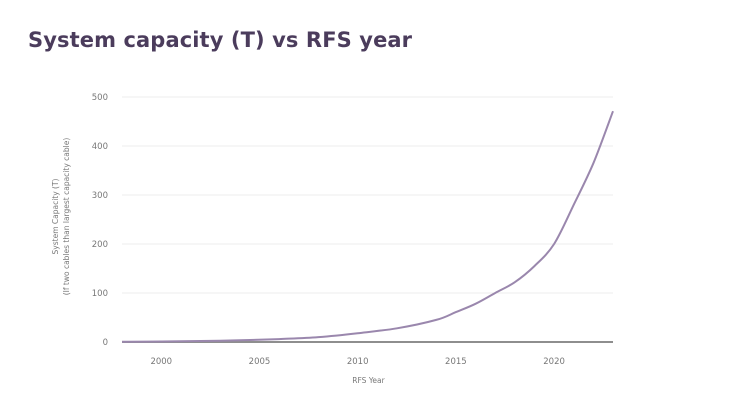 Image resolution: width=731 pixels, height=412 pixels. I want to click on y-axis-label: System Capacity (T), so click(55, 216).